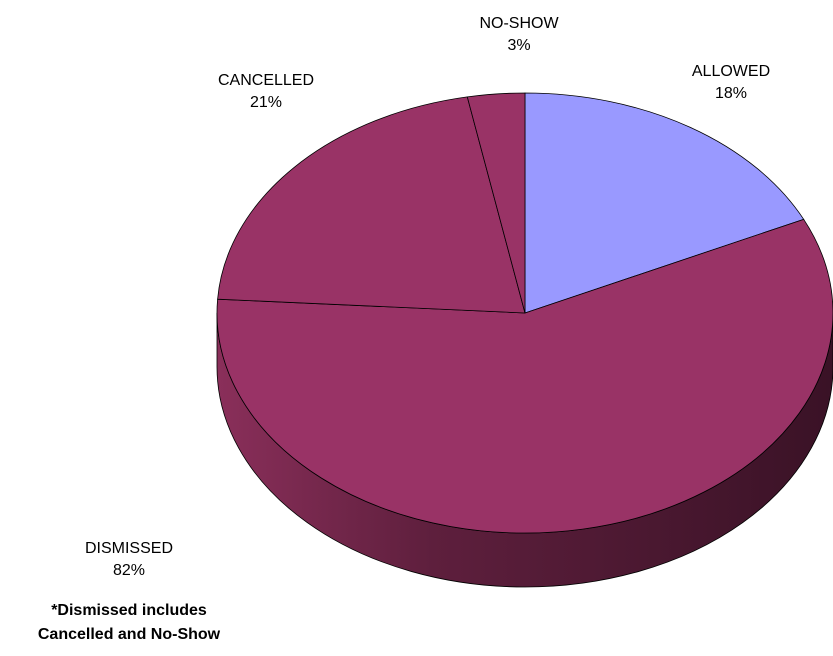 The height and width of the screenshot is (656, 833). Describe the element at coordinates (371, 205) in the screenshot. I see `pie-slice-cancelled` at that location.